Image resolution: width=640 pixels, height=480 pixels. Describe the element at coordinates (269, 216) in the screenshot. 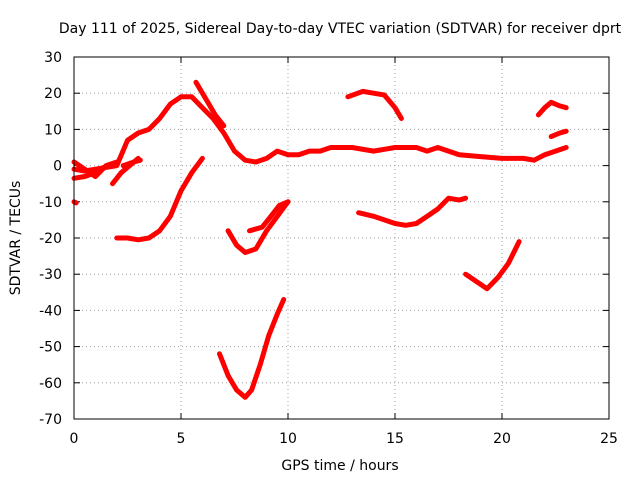

I see `series-curve-c` at that location.